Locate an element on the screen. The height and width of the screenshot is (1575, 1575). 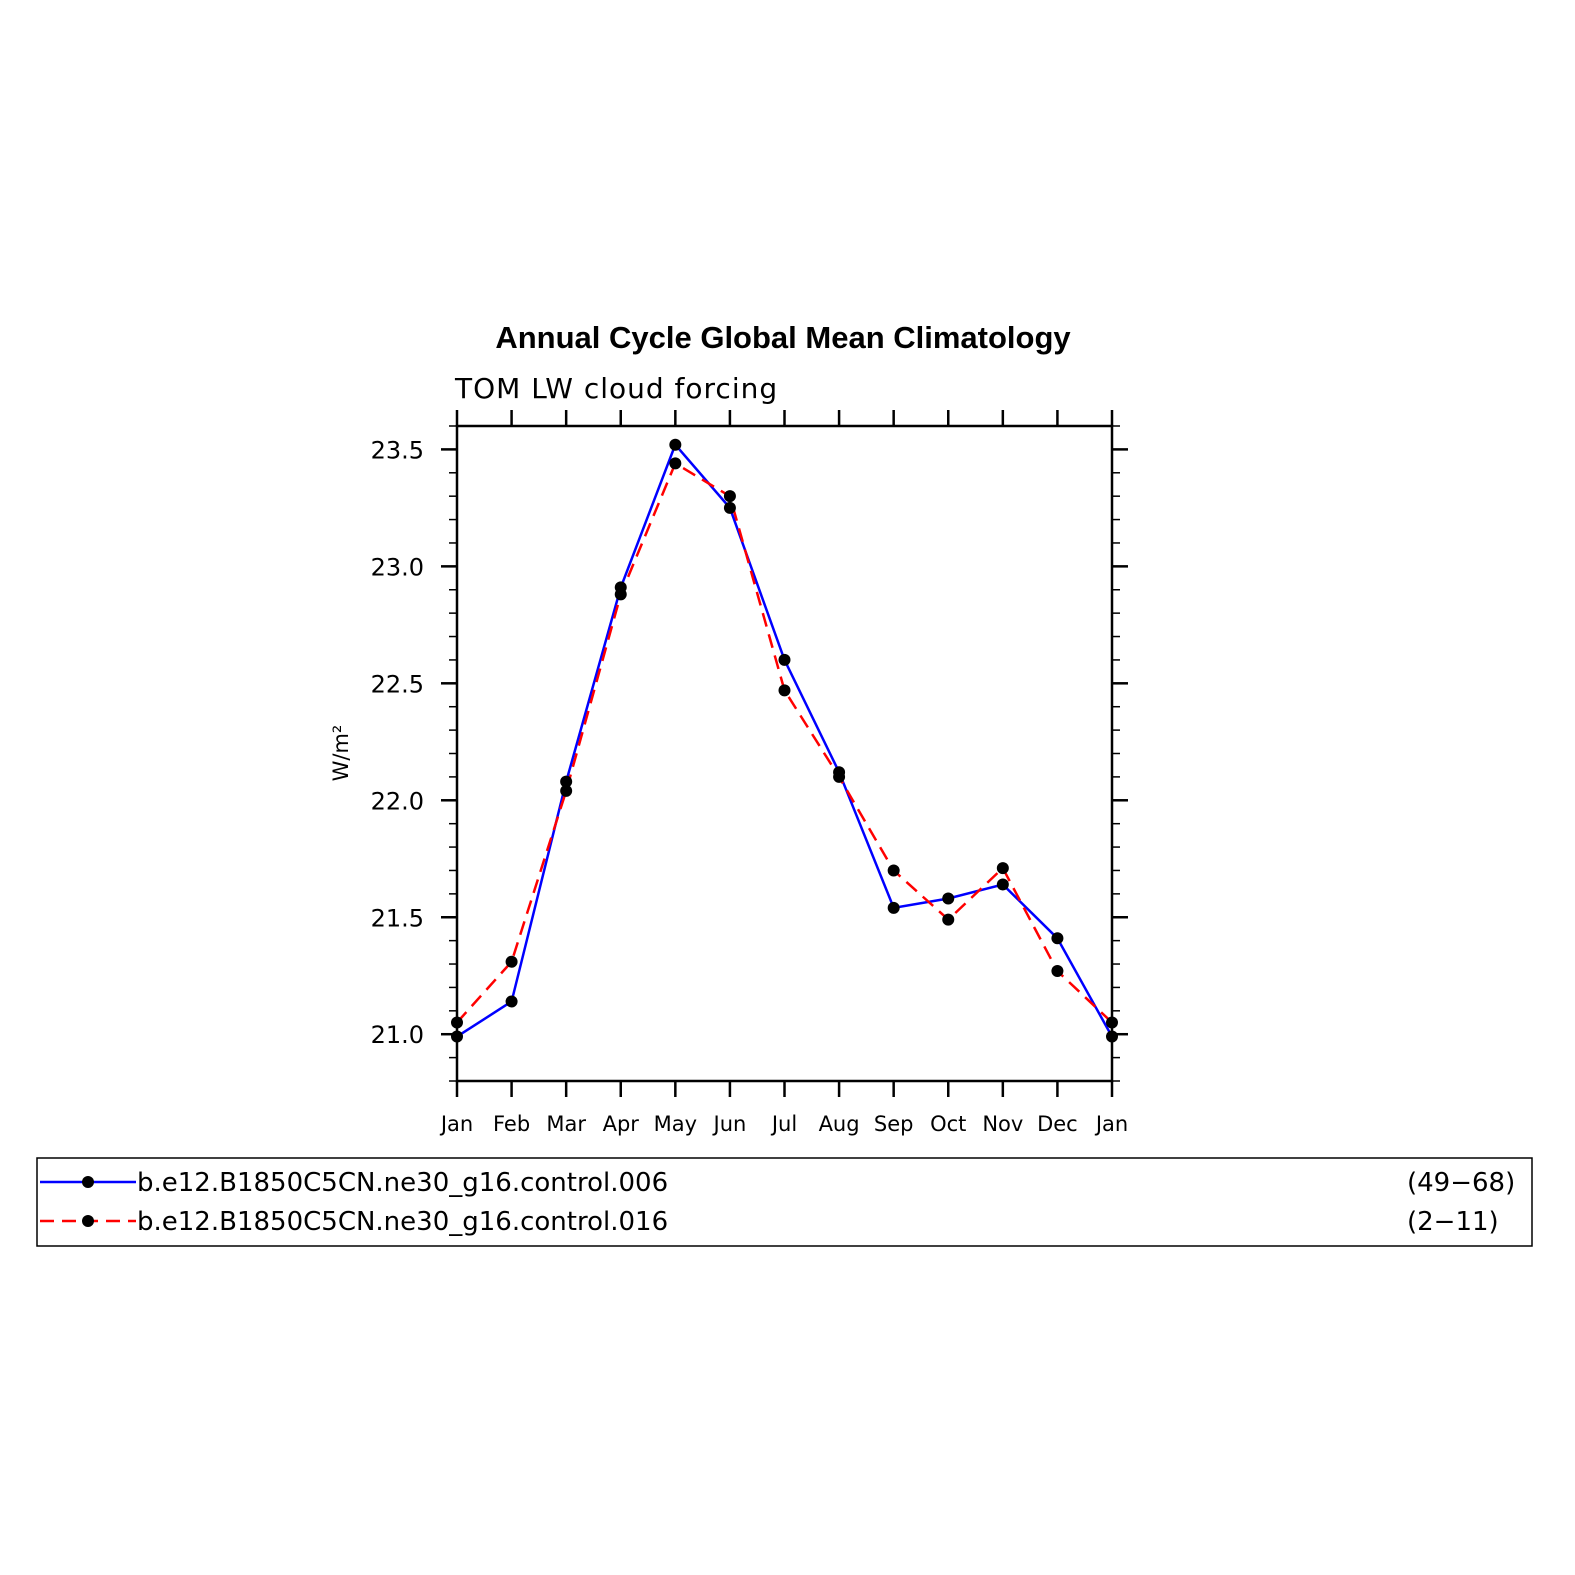
x-tick-label: Jul is located at coordinates (783, 1124).